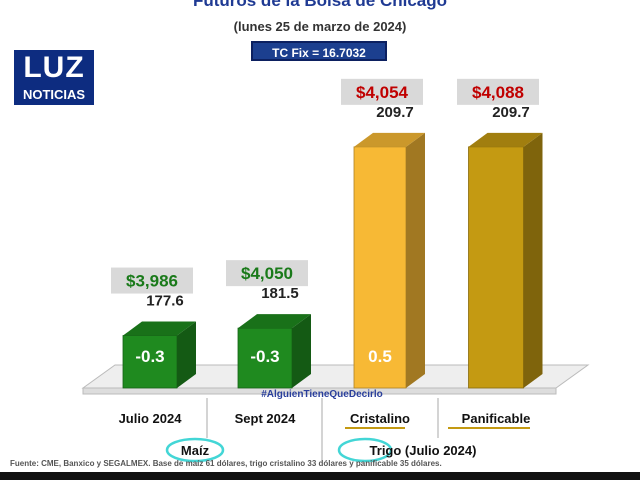 The height and width of the screenshot is (480, 640). Describe the element at coordinates (320, 476) in the screenshot. I see `bottom-bar` at that location.